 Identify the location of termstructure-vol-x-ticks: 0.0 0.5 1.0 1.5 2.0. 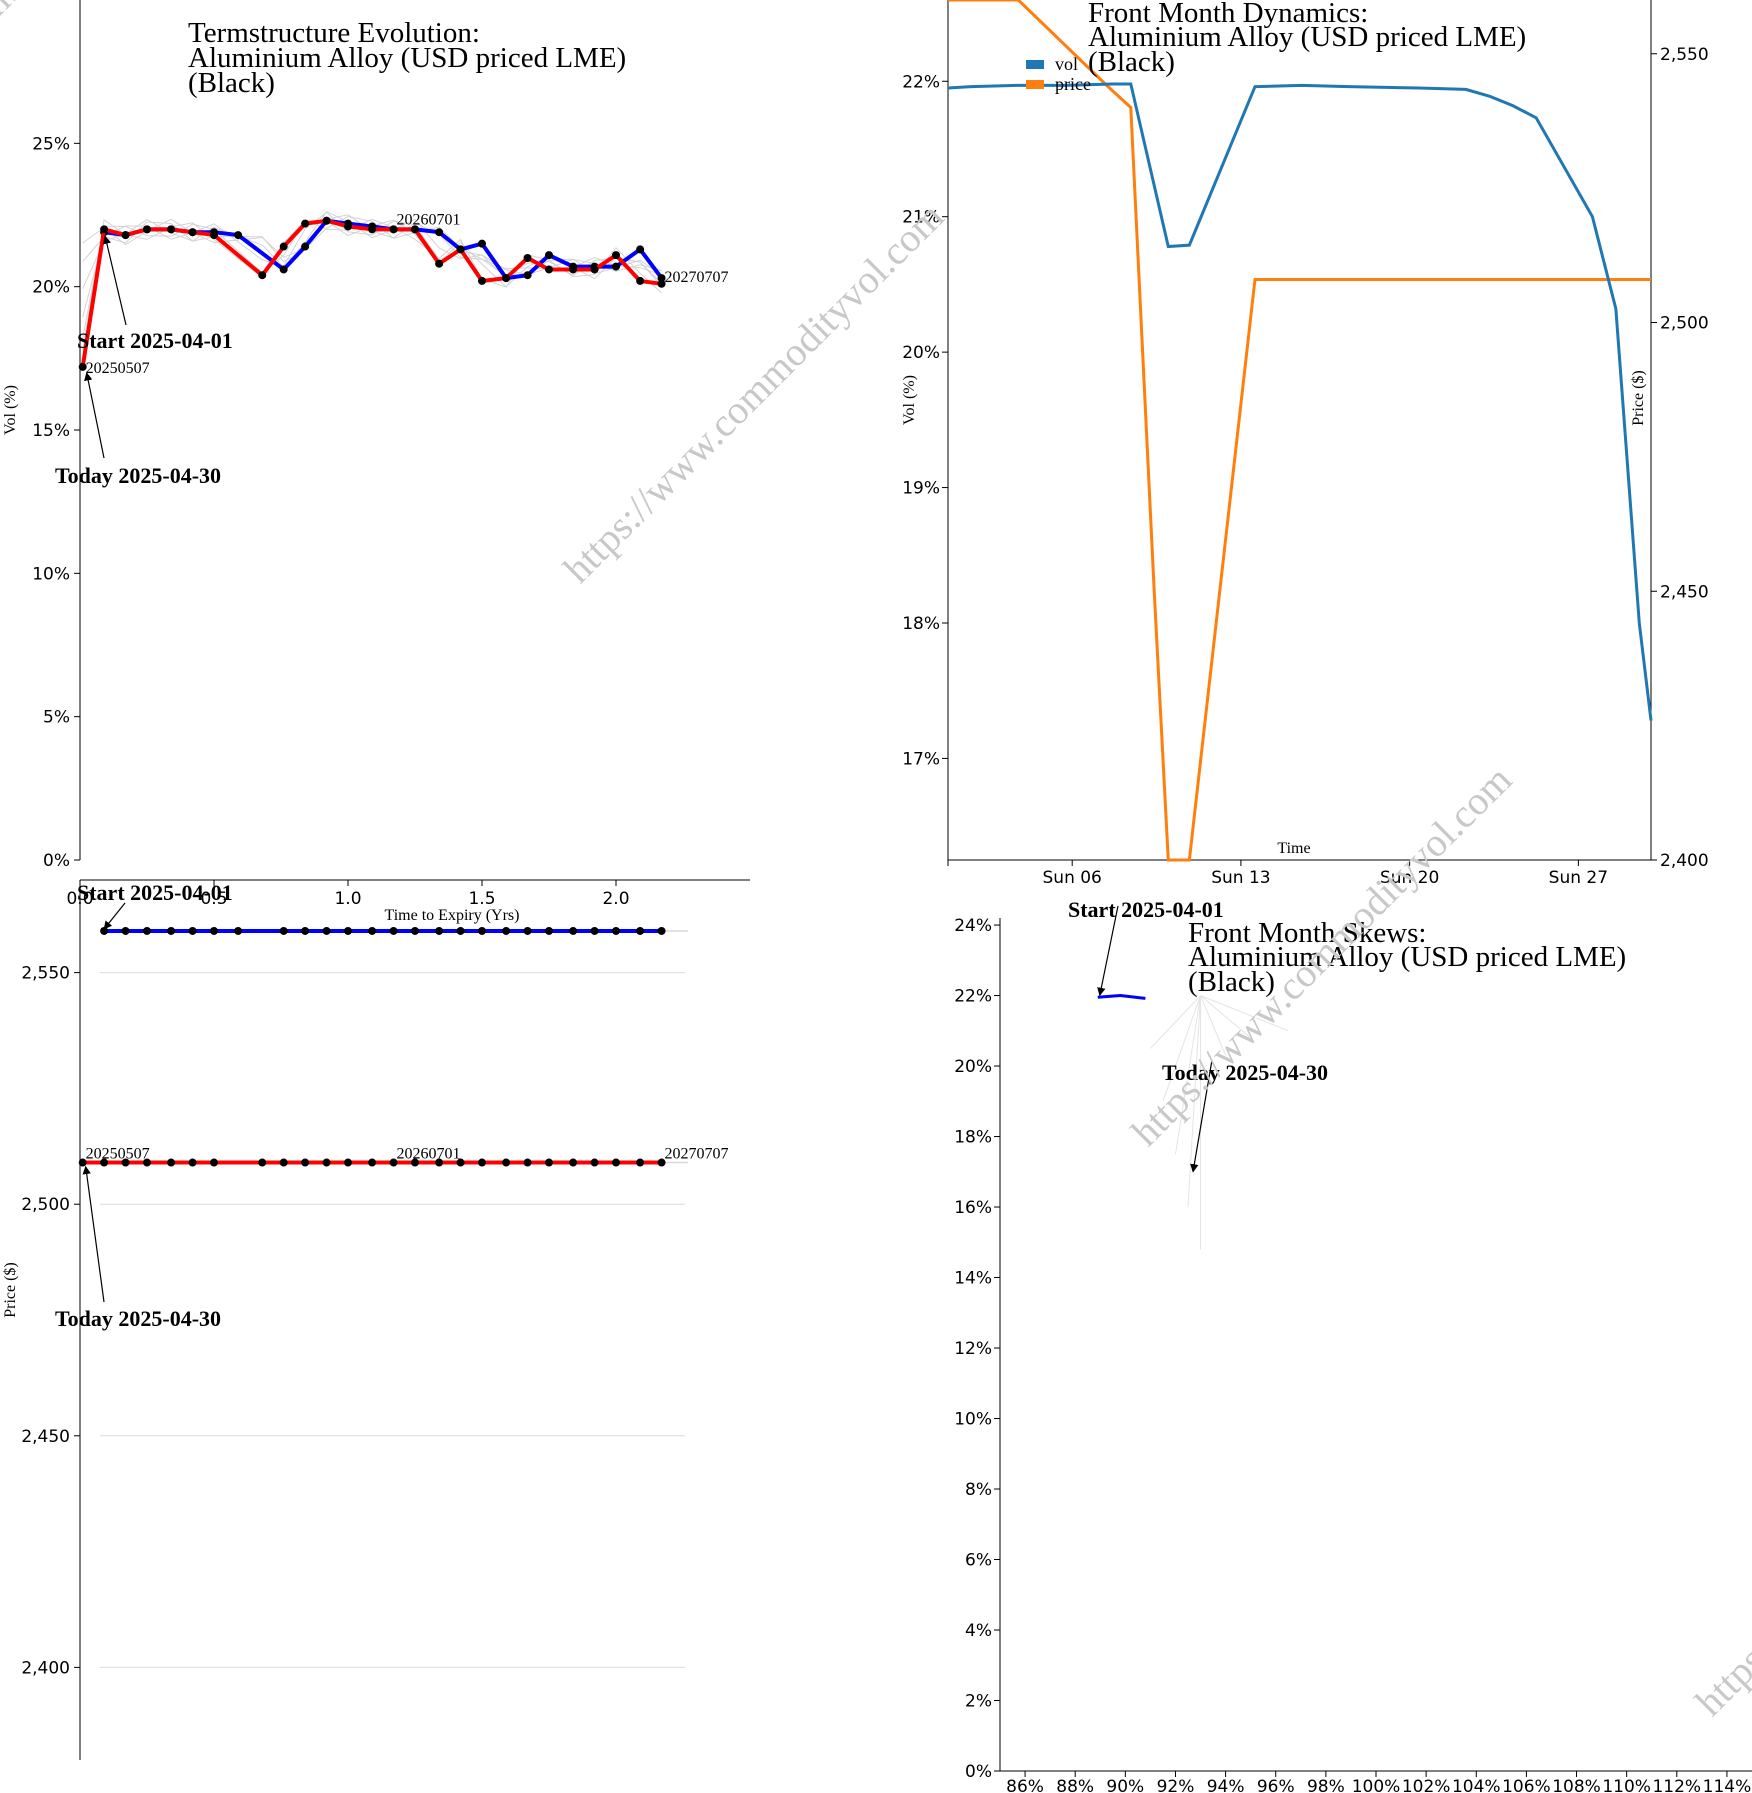
(348, 894).